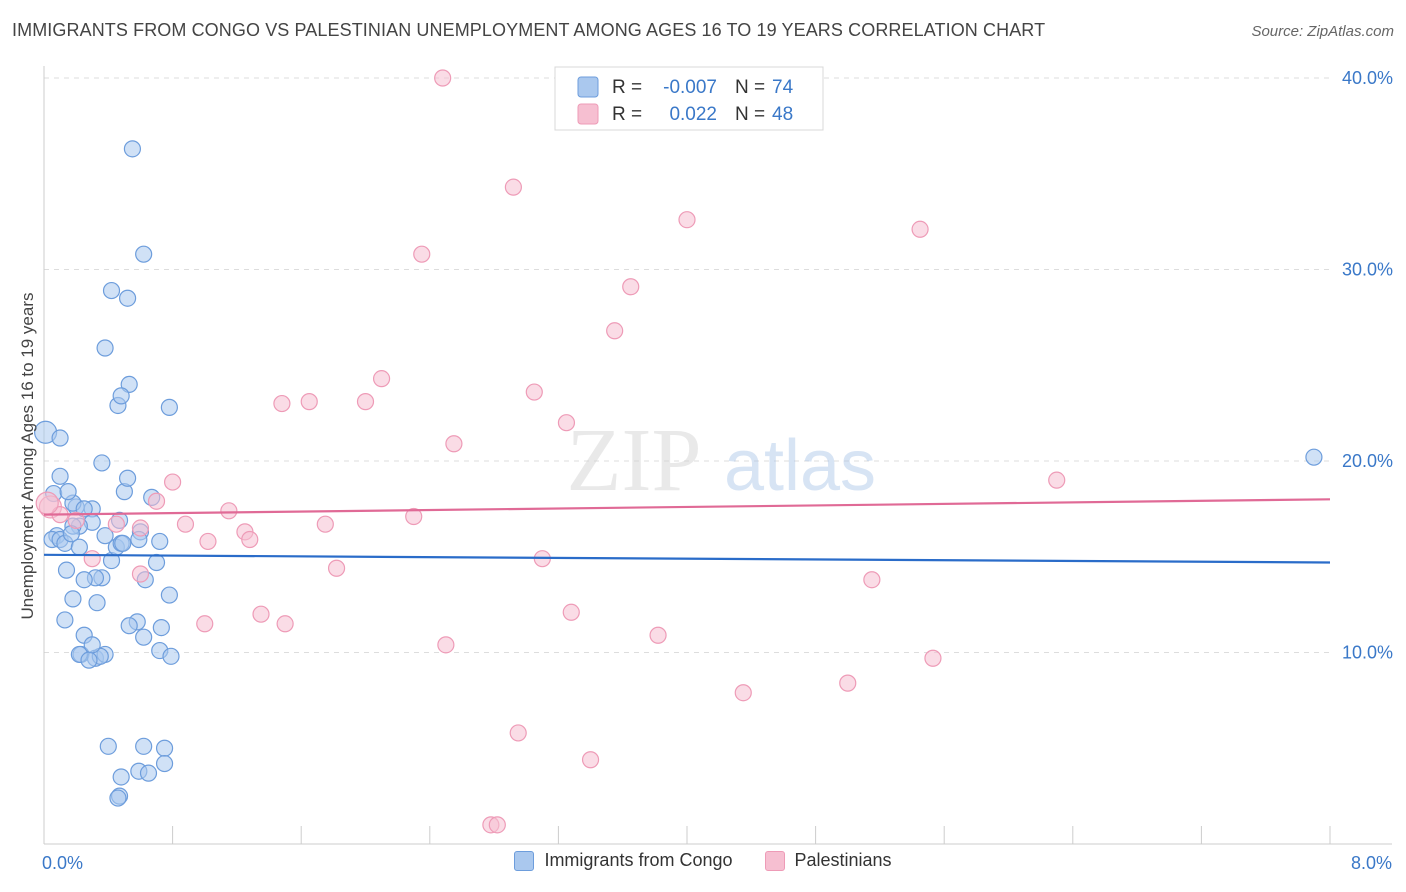 The image size is (1406, 892). Describe the element at coordinates (1322, 31) in the screenshot. I see `source-credit: Source: ZipAtlas.com` at that location.